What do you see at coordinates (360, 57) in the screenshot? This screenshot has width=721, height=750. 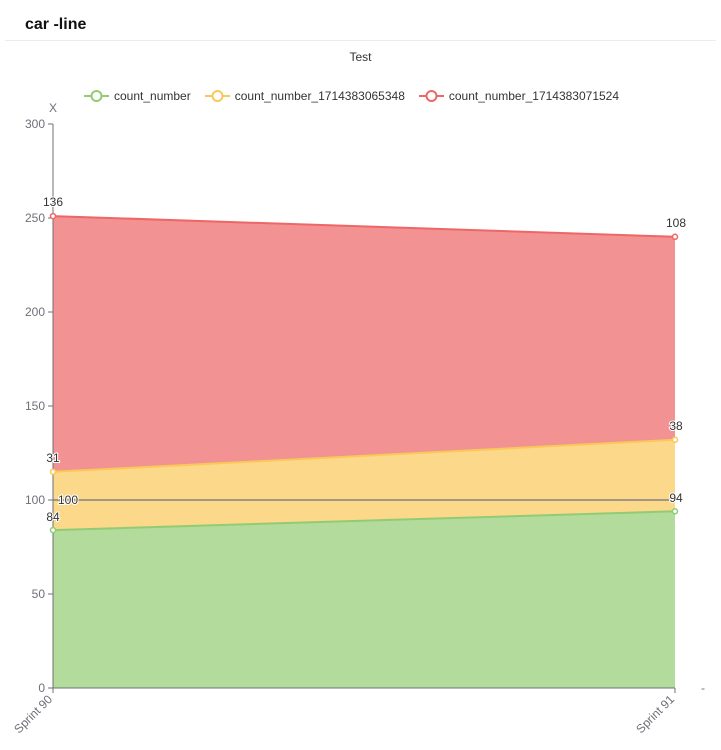 I see `chart-title: Test` at bounding box center [360, 57].